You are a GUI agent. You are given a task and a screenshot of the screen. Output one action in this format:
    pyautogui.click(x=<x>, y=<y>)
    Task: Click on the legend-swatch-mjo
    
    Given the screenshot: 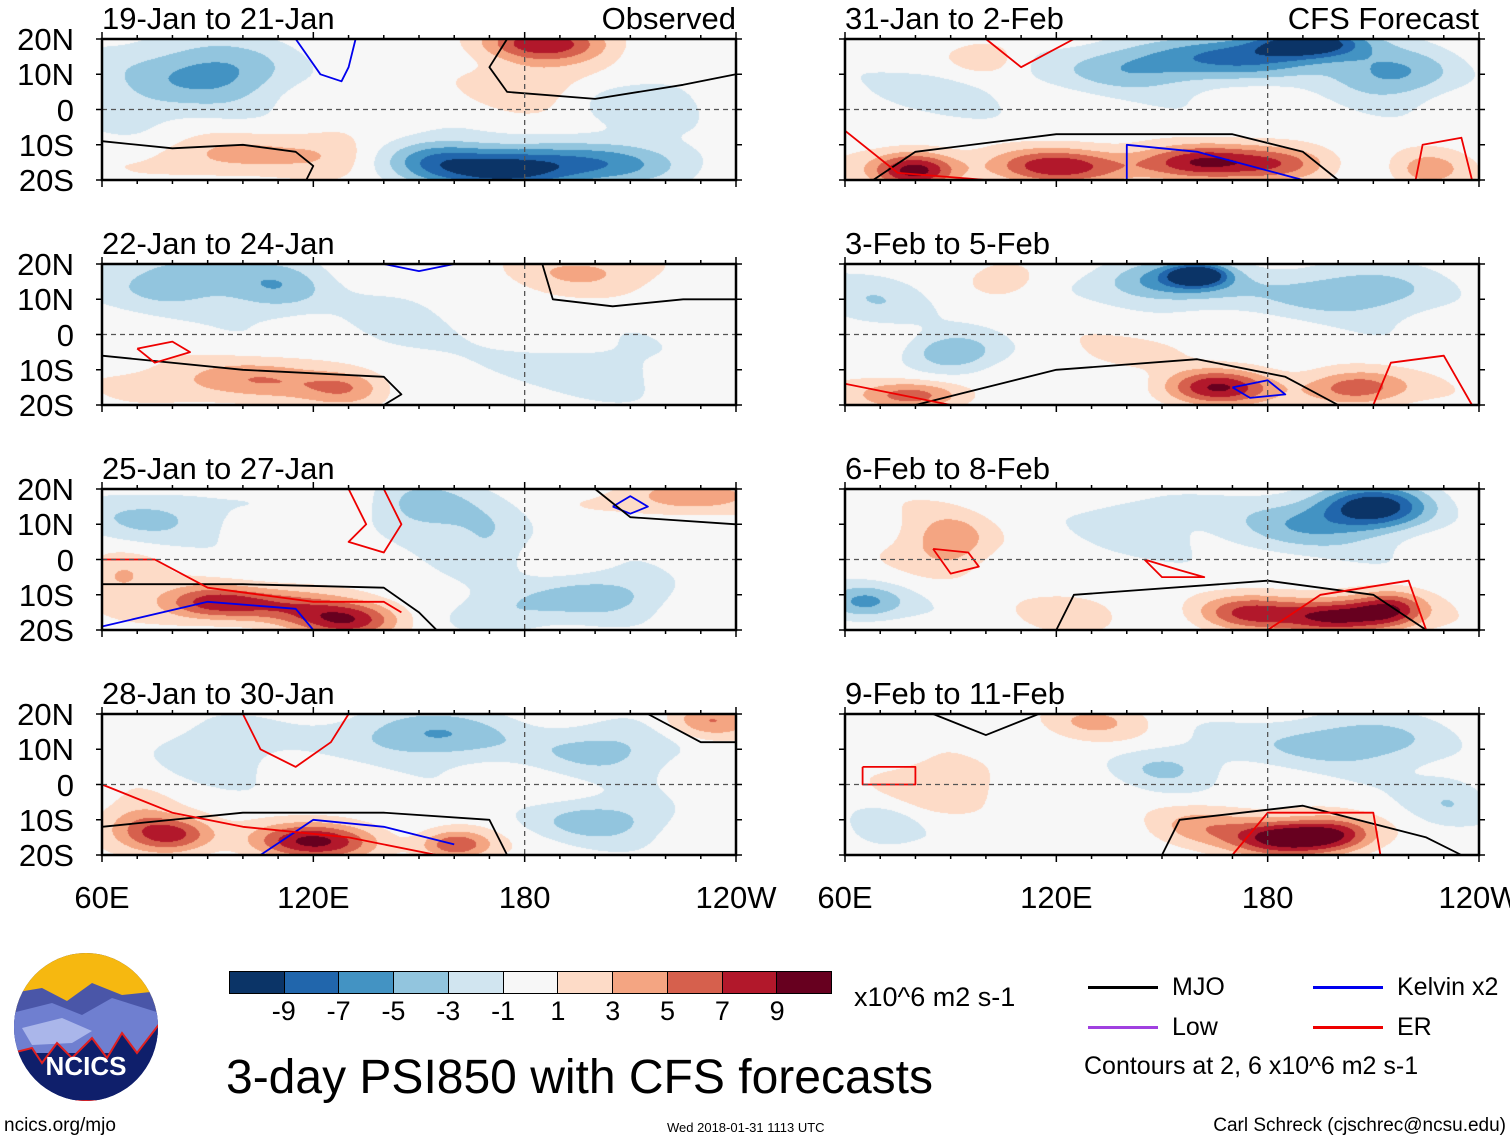 What is the action you would take?
    pyautogui.click(x=1123, y=987)
    